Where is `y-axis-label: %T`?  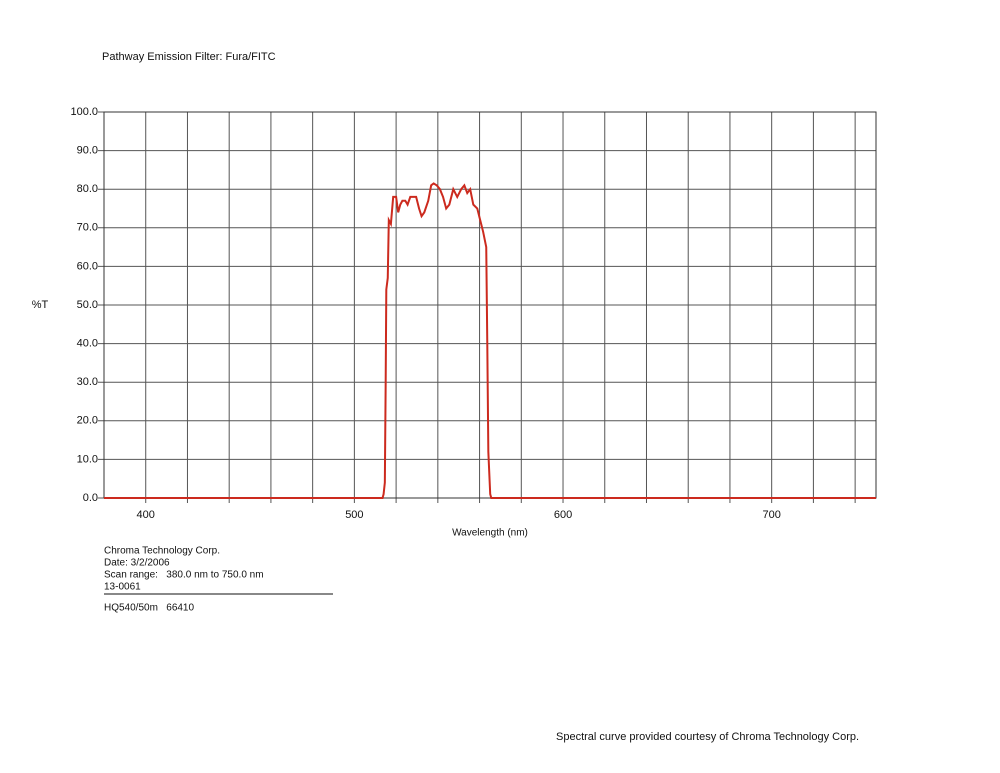 y-axis-label: %T is located at coordinates (40, 305).